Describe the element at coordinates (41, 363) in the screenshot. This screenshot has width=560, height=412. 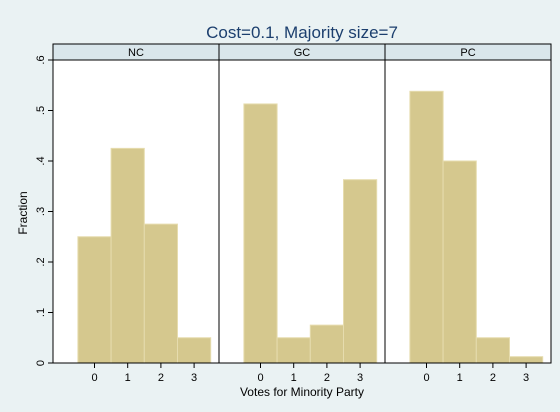
I see `y-tick-label: 0` at that location.